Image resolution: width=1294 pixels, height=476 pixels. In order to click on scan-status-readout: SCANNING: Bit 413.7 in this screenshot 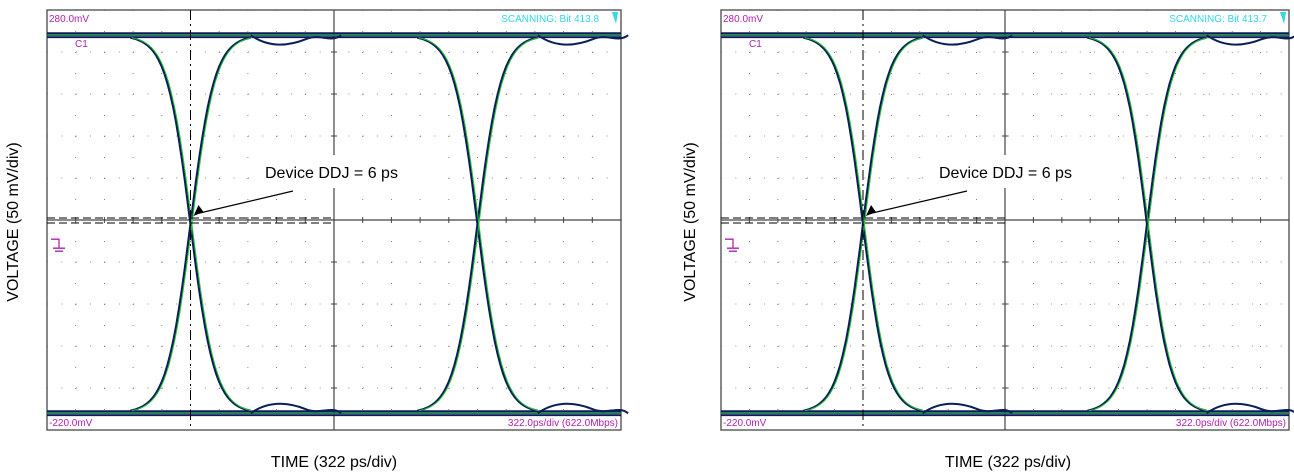, I will do `click(1218, 19)`.